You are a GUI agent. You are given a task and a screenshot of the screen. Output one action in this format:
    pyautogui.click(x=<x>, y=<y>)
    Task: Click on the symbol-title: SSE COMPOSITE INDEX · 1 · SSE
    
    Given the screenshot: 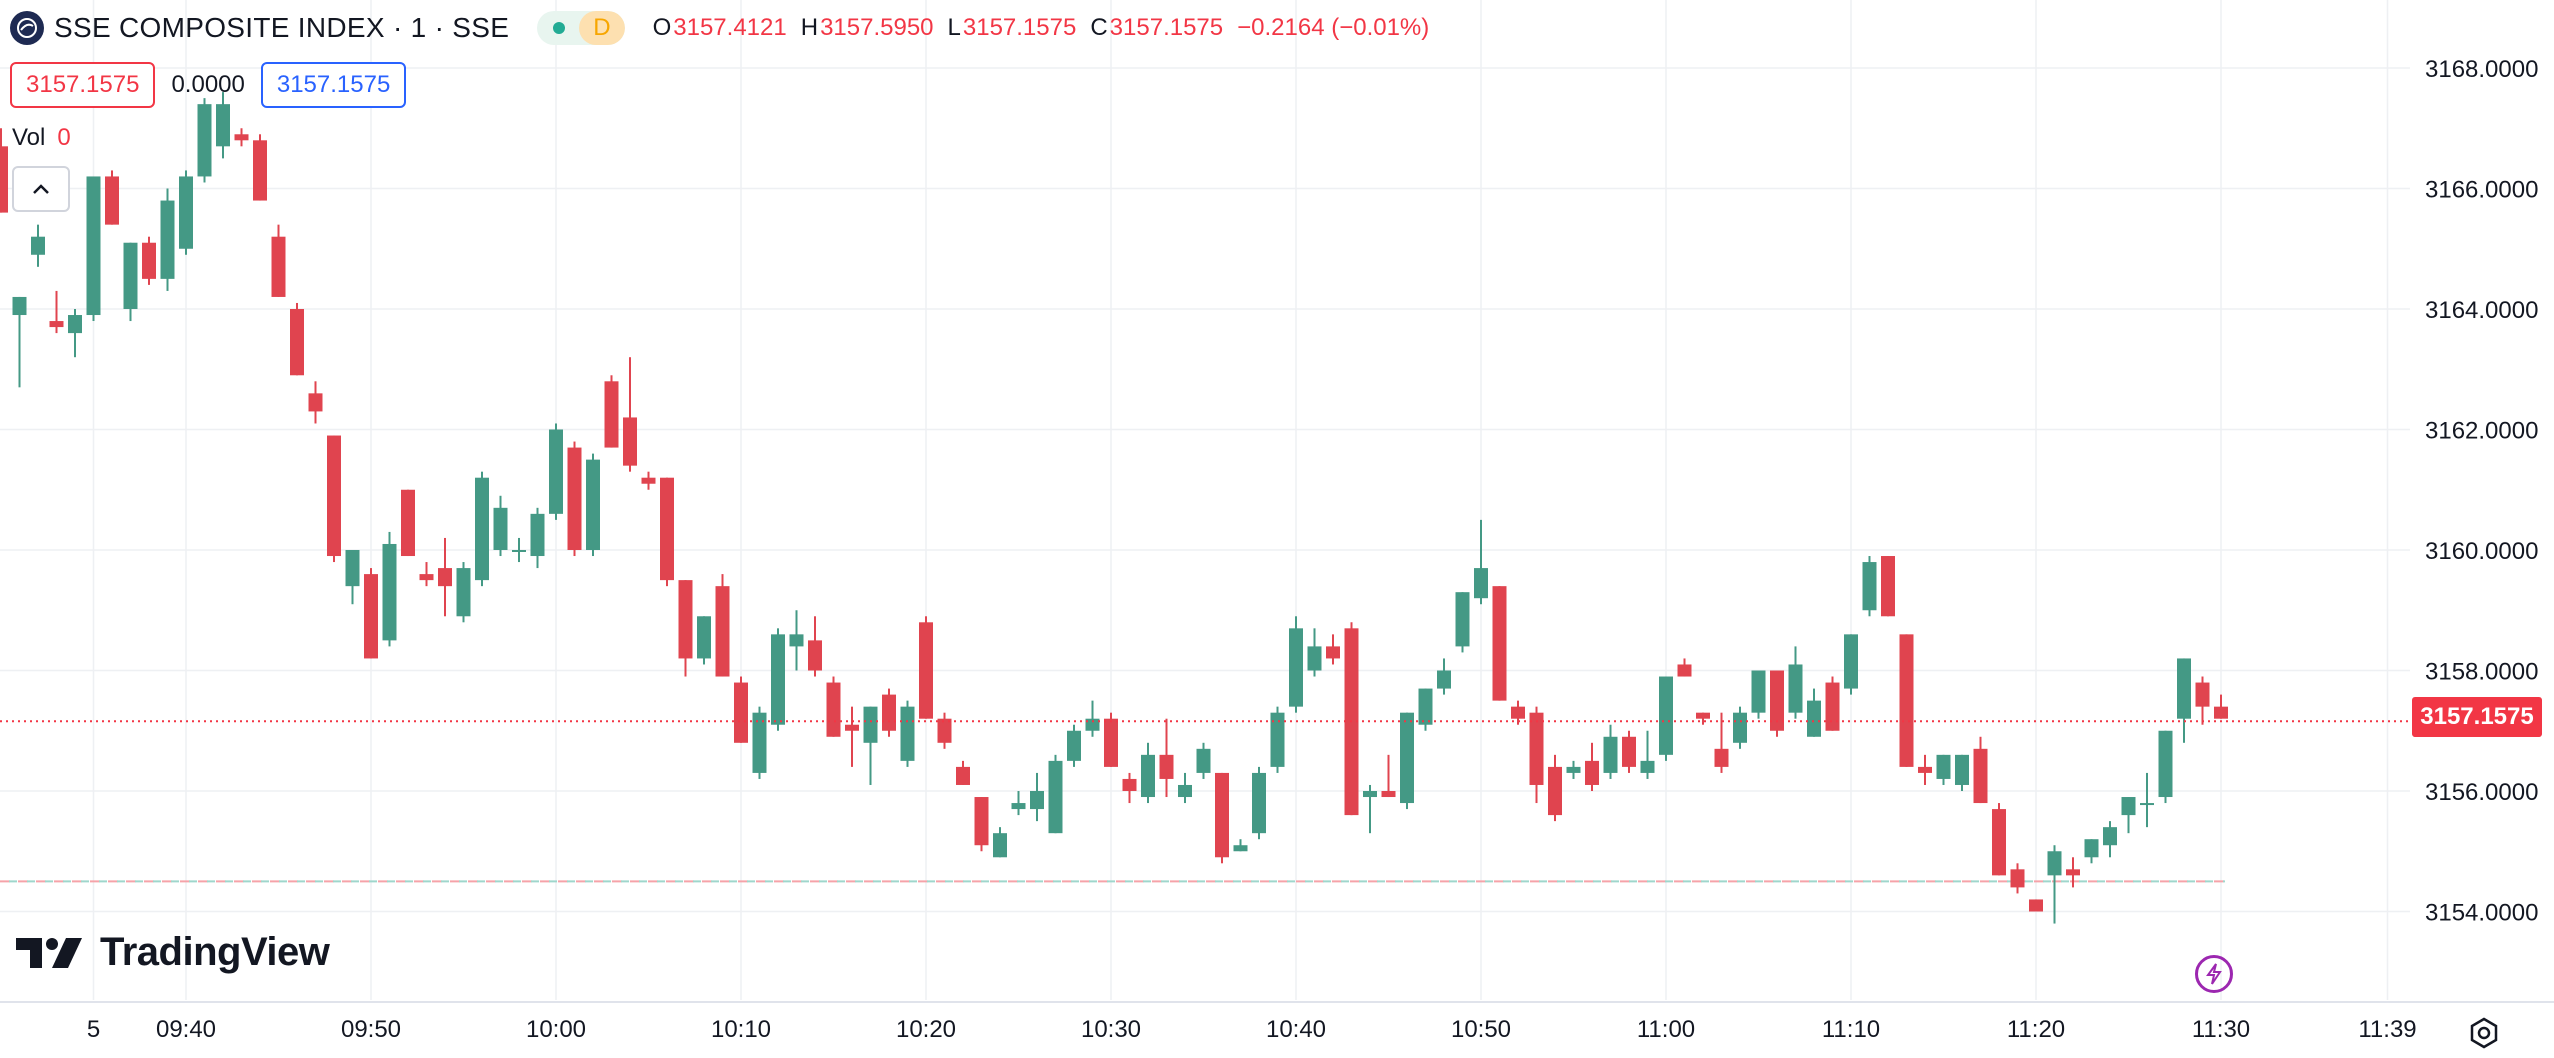 What is the action you would take?
    pyautogui.click(x=282, y=27)
    